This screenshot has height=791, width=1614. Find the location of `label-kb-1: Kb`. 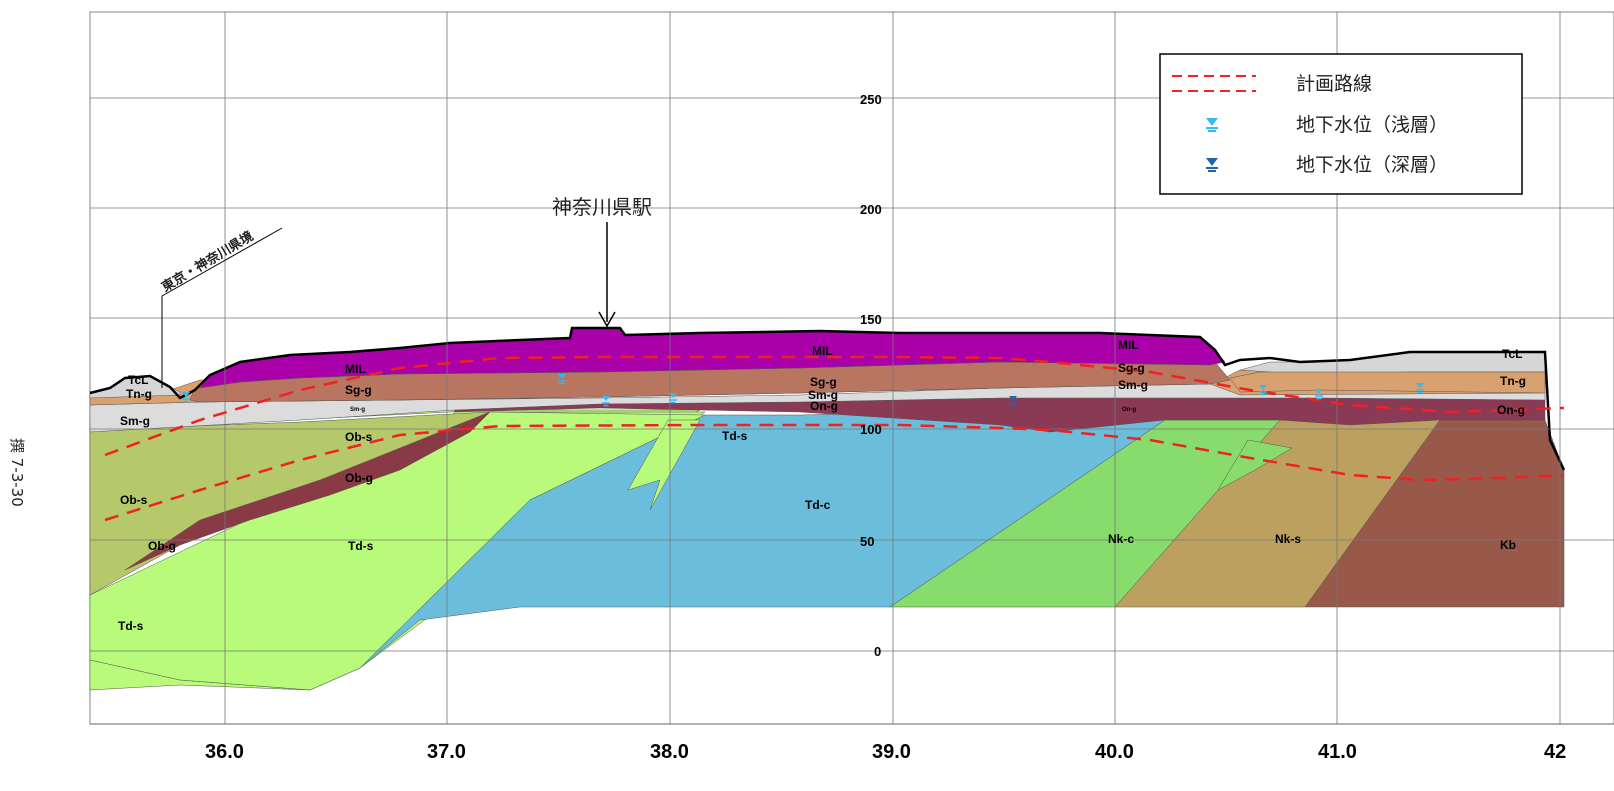

label-kb-1: Kb is located at coordinates (1508, 545).